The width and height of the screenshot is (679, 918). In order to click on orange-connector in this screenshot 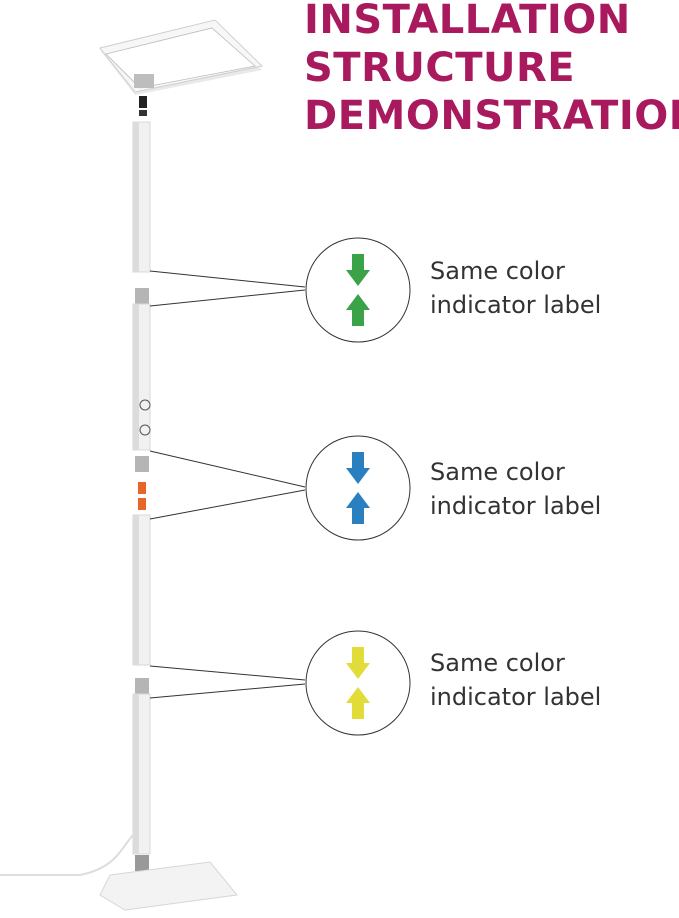, I will do `click(142, 488)`.